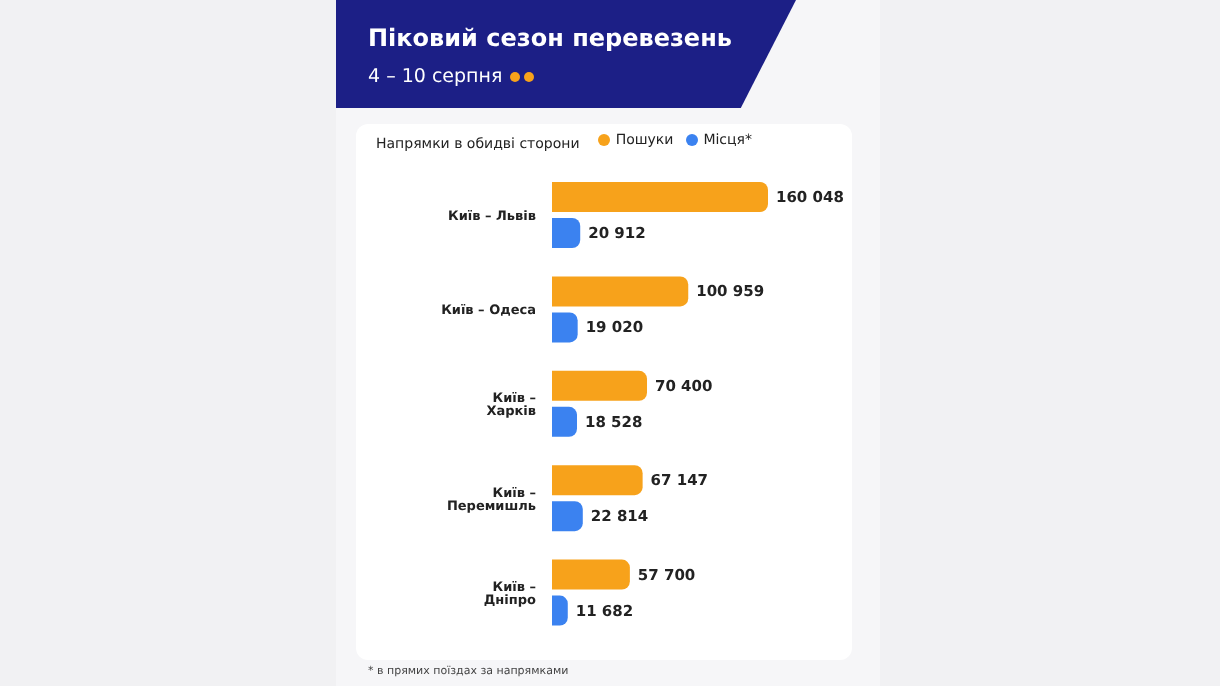 Image resolution: width=1220 pixels, height=686 pixels. What do you see at coordinates (435, 77) in the screenshot?
I see `chart-subtitle: 4 – 10 серпня` at bounding box center [435, 77].